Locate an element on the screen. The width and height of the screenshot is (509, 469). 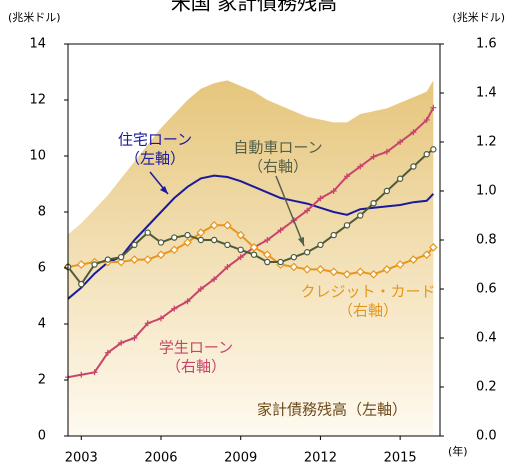
y-tick-label: 14 is located at coordinates (37, 44).